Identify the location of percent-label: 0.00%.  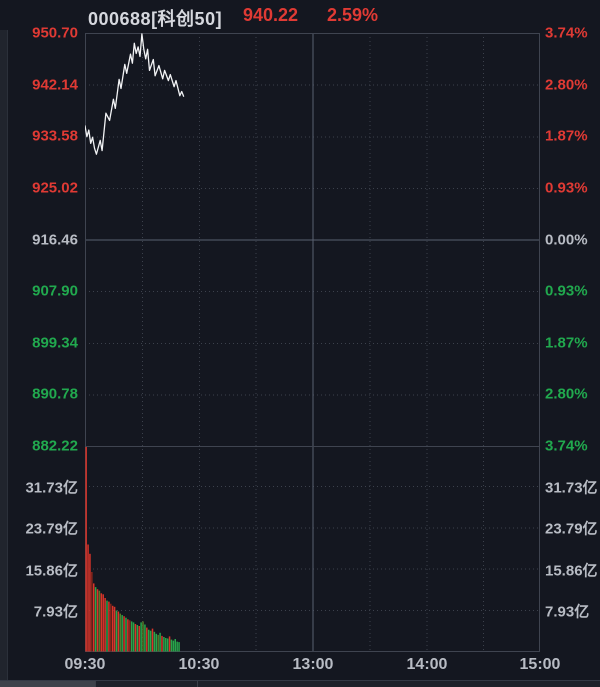
(566, 240).